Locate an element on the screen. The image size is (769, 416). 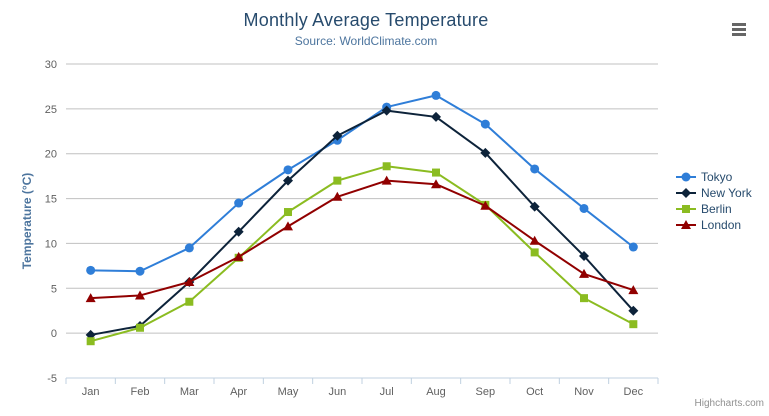
x-axis-tick-label: May is located at coordinates (288, 392).